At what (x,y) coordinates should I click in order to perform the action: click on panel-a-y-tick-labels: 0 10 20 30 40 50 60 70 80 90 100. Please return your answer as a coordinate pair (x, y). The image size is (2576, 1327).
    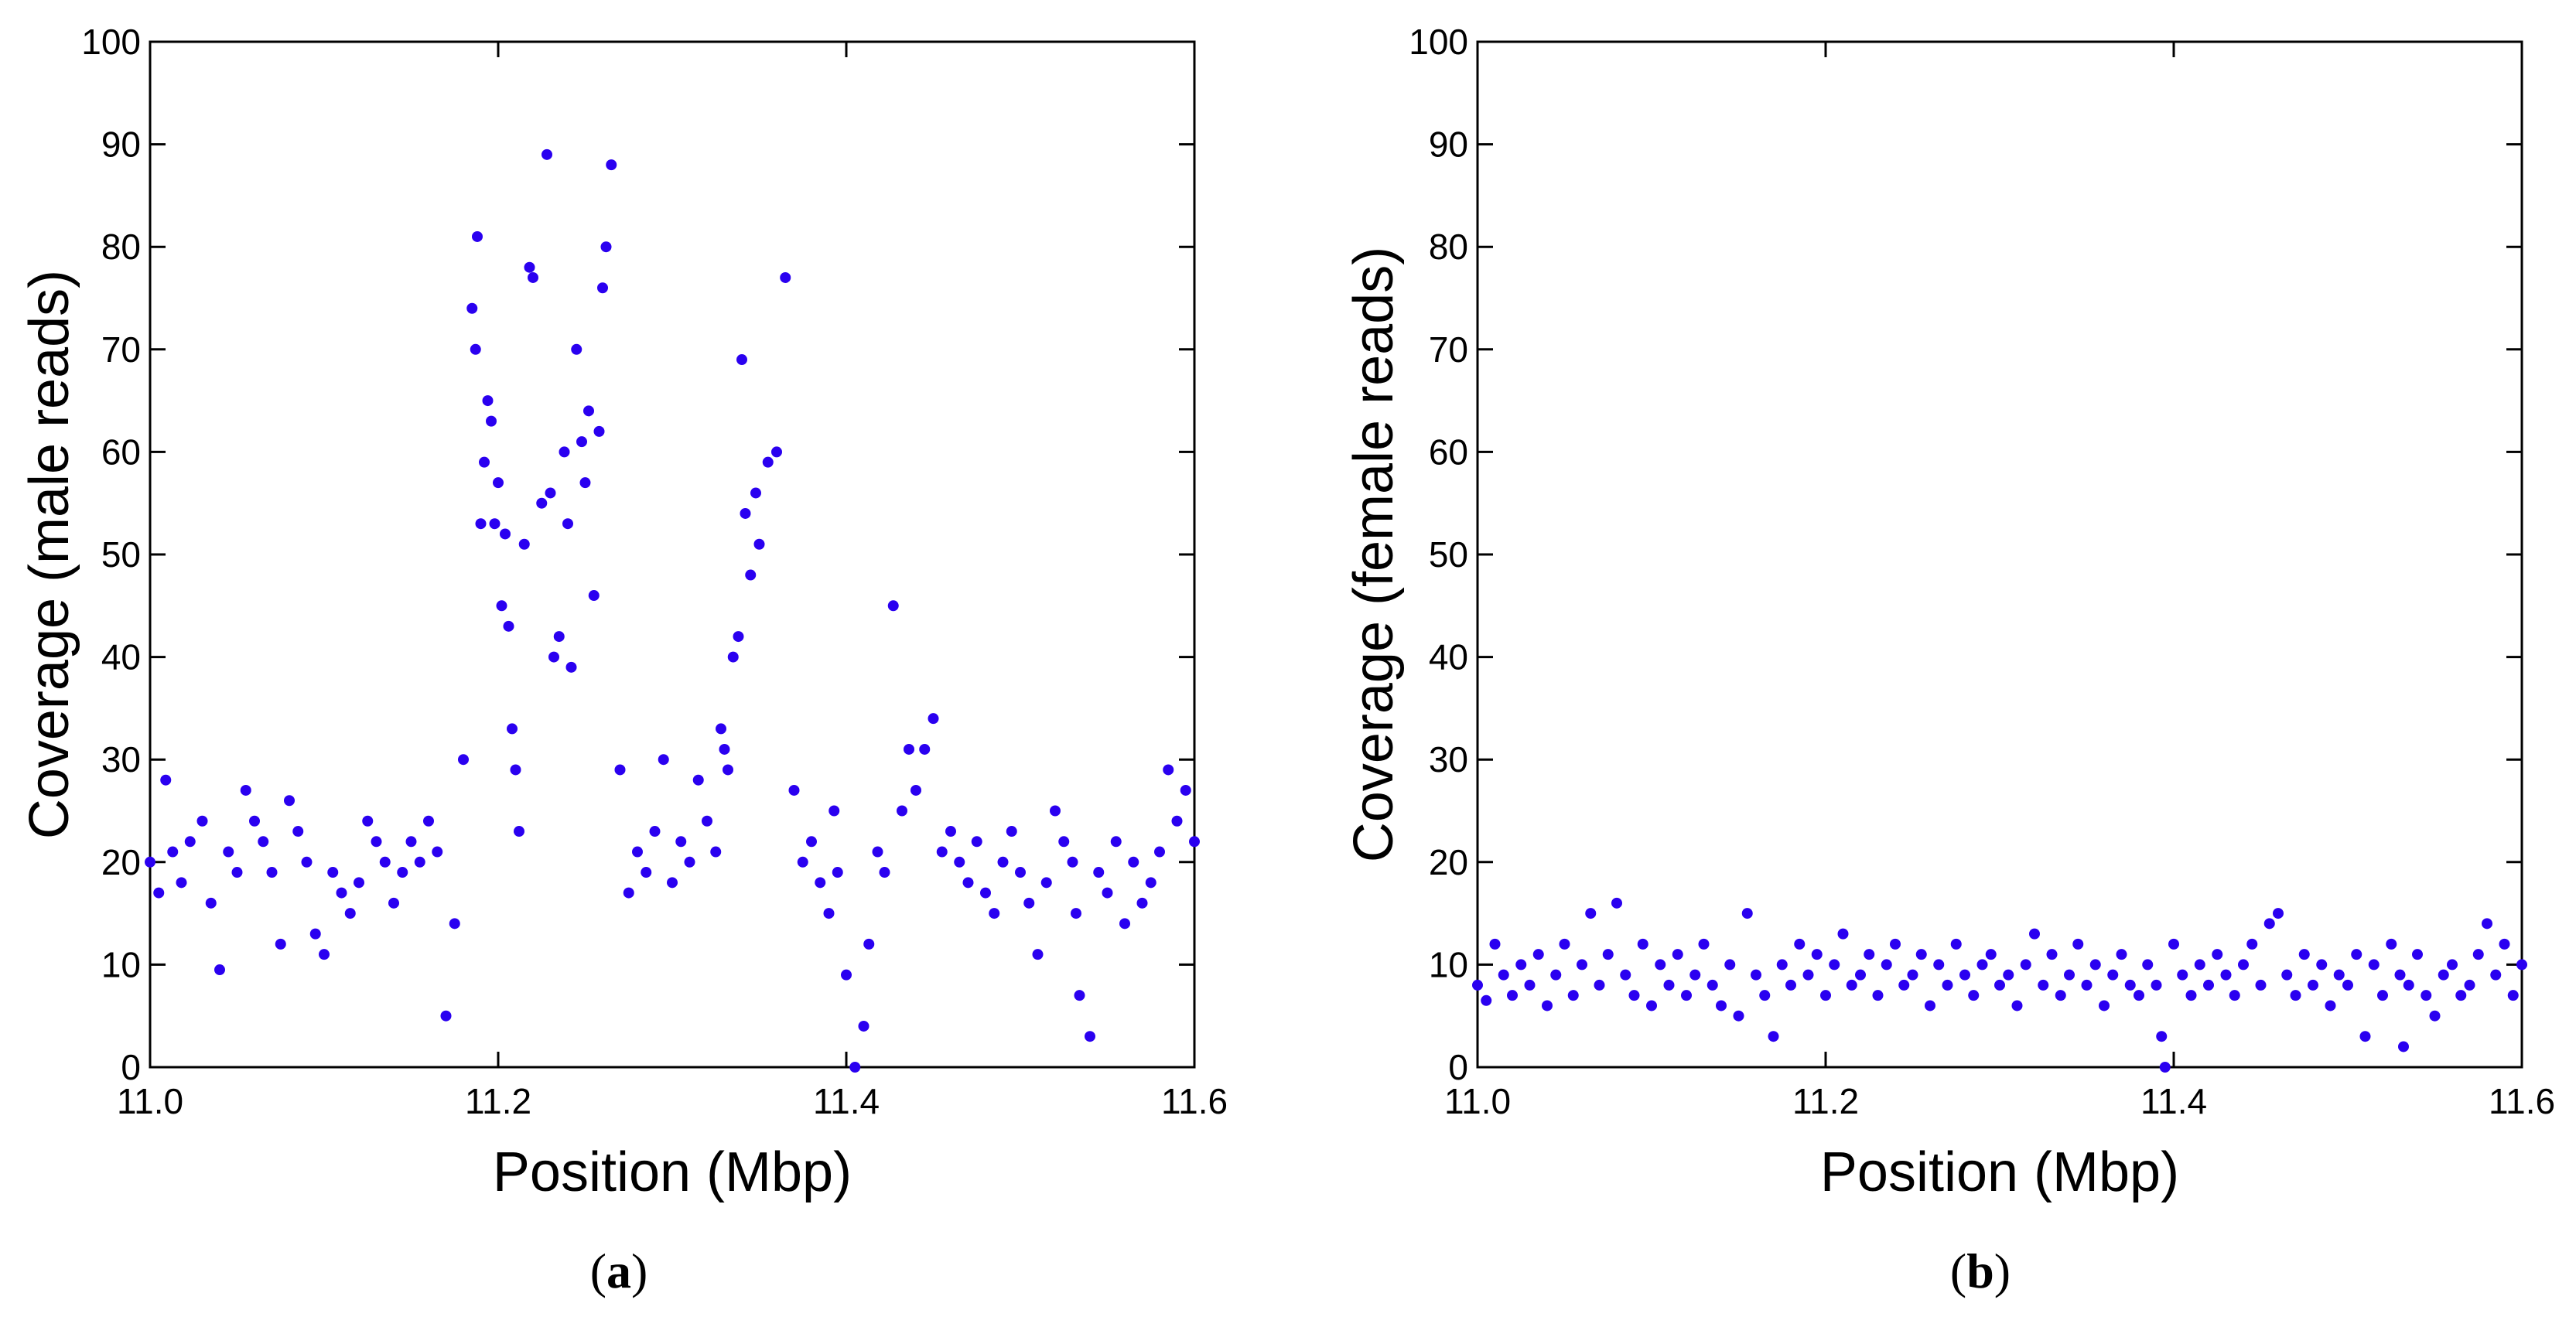
    Looking at the image, I should click on (111, 554).